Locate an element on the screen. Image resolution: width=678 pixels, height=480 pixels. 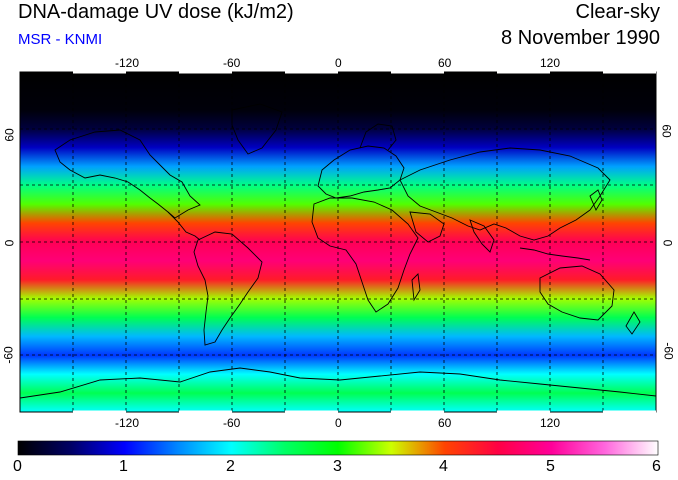
lon-tick-bottom-label: 120 is located at coordinates (550, 423).